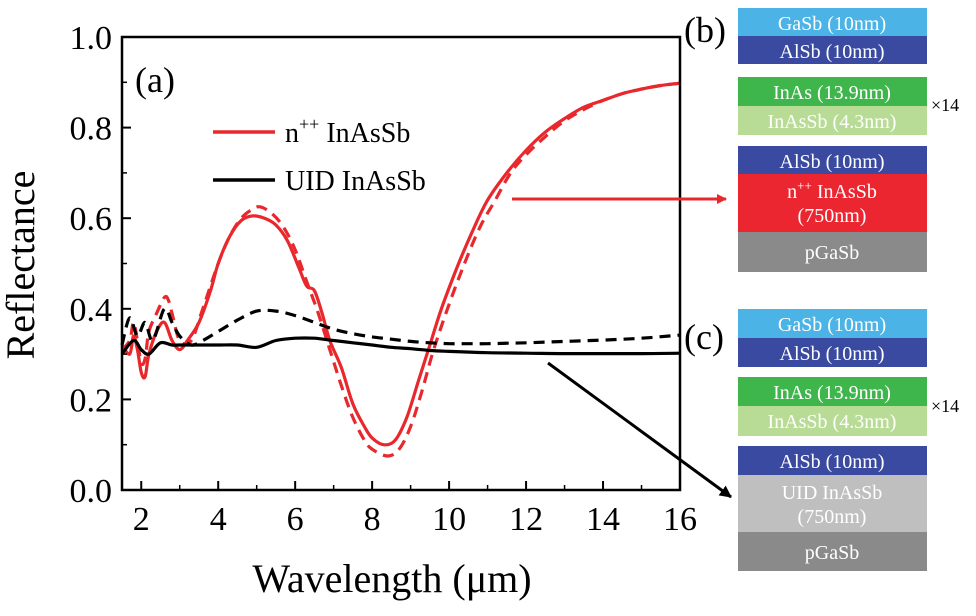 The width and height of the screenshot is (976, 616). I want to click on stack-b-alsb-bottom-text: AlSb (10nm), so click(832, 162).